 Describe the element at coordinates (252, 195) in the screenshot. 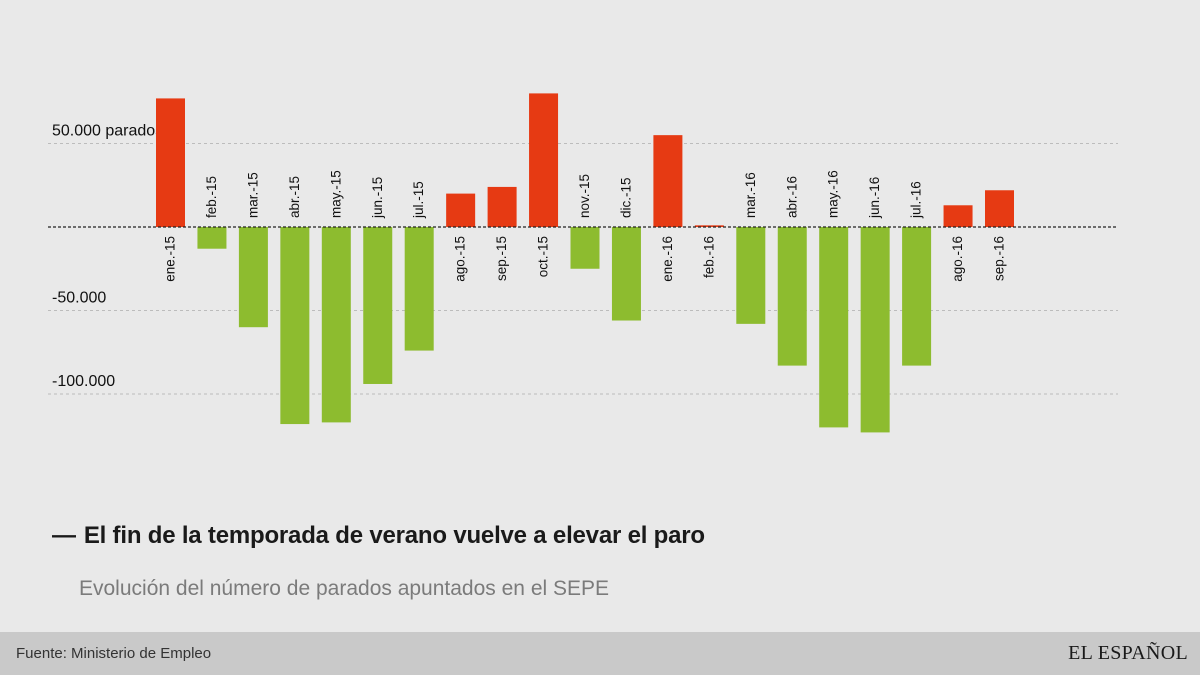

I see `x-tick-label: mar.-15` at that location.